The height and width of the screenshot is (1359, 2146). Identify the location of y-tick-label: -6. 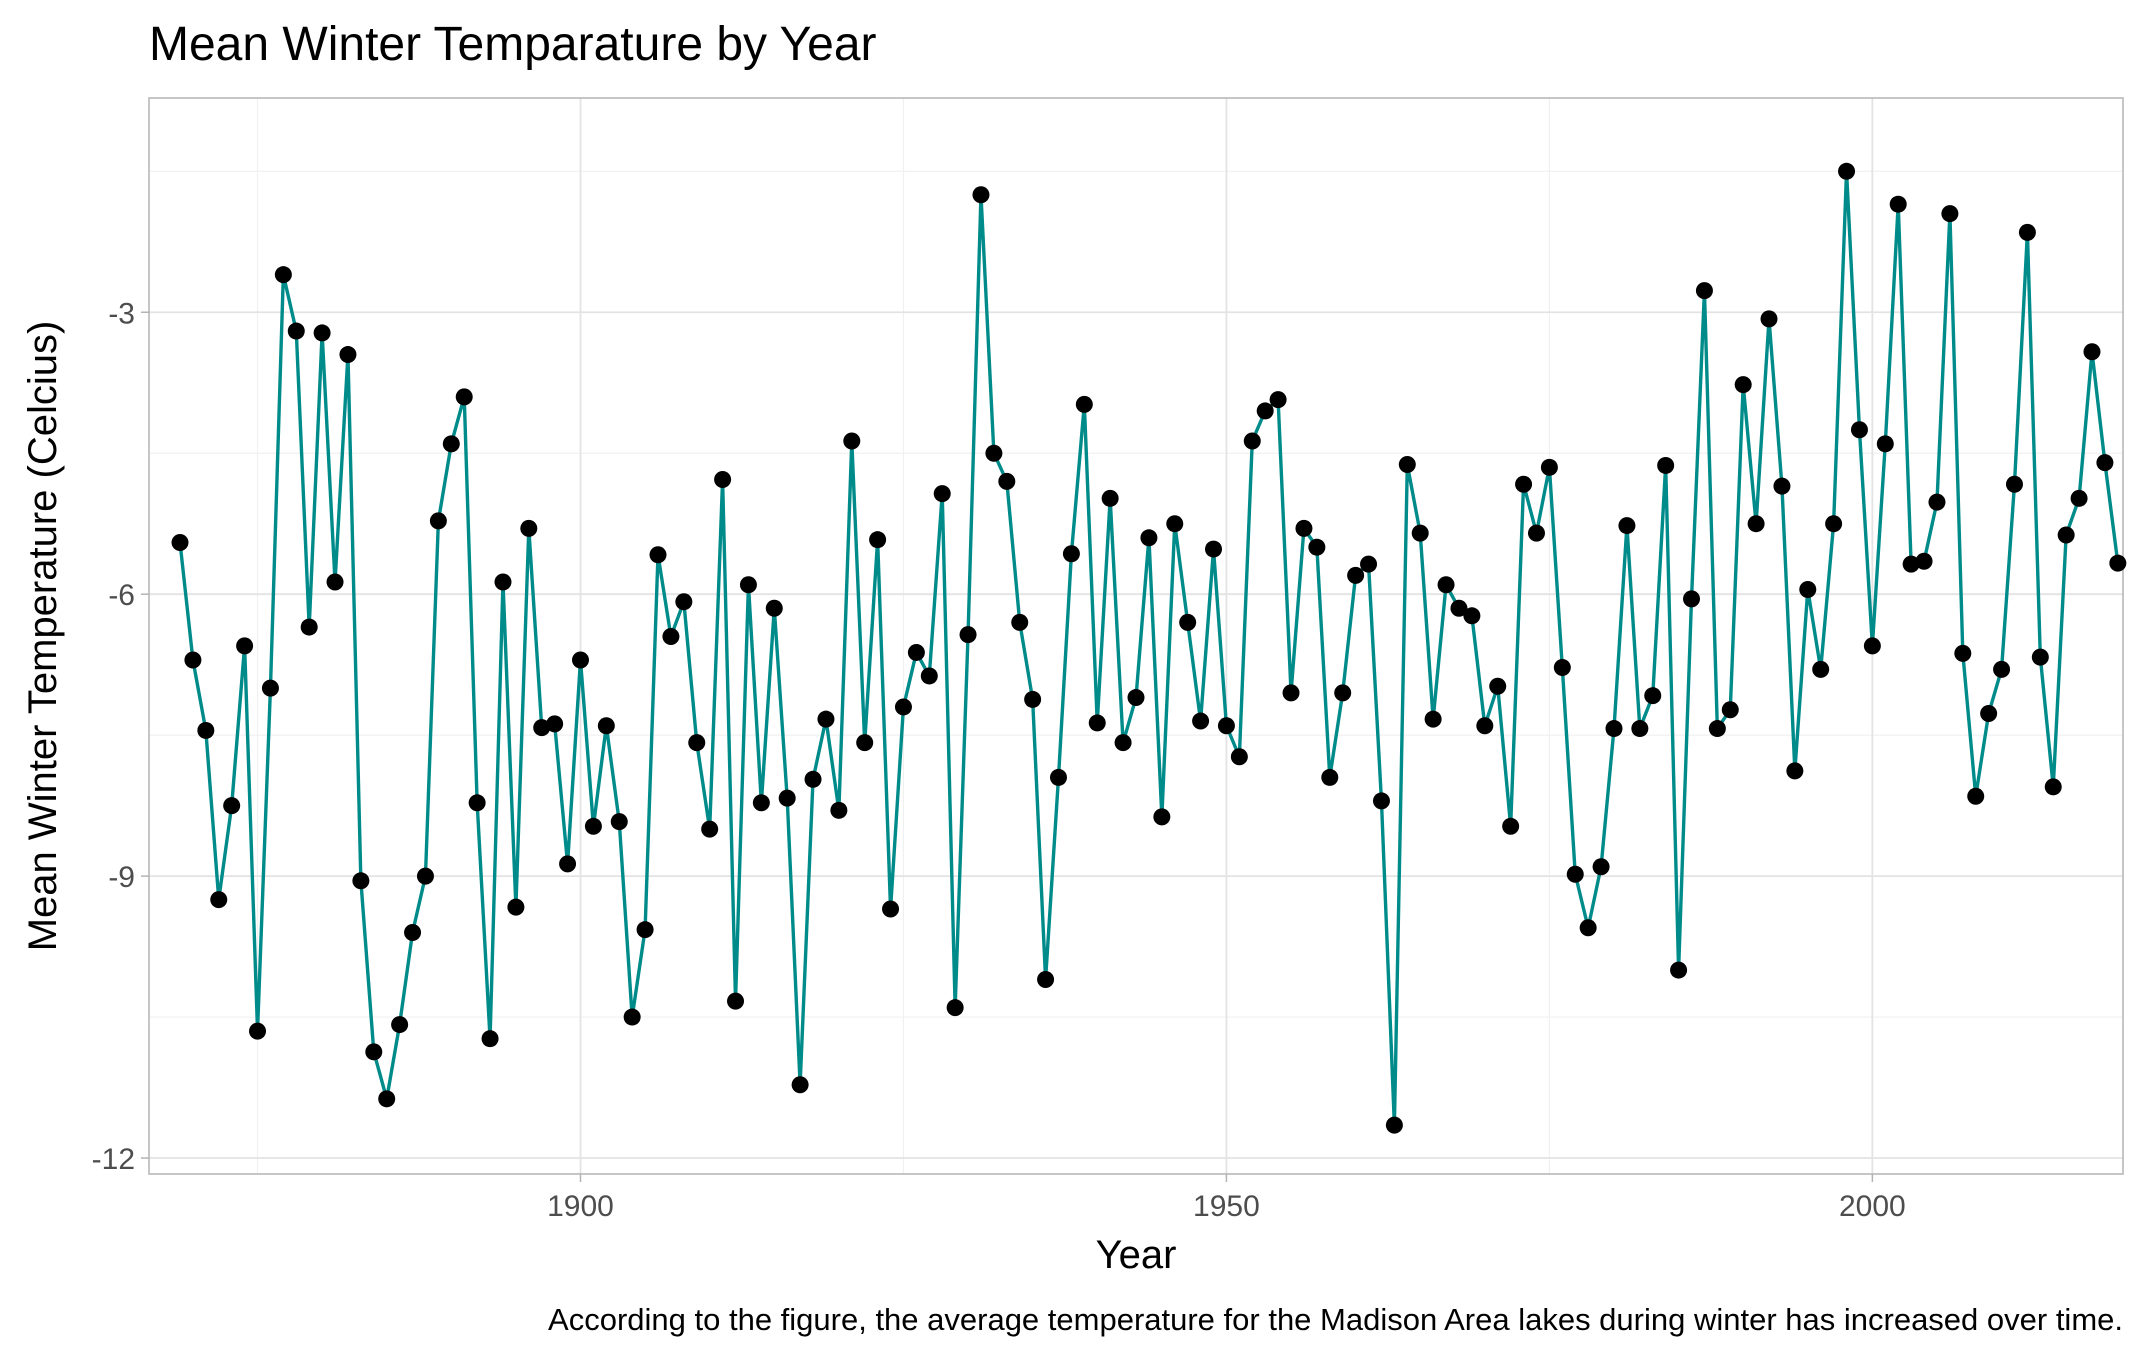
(121, 595).